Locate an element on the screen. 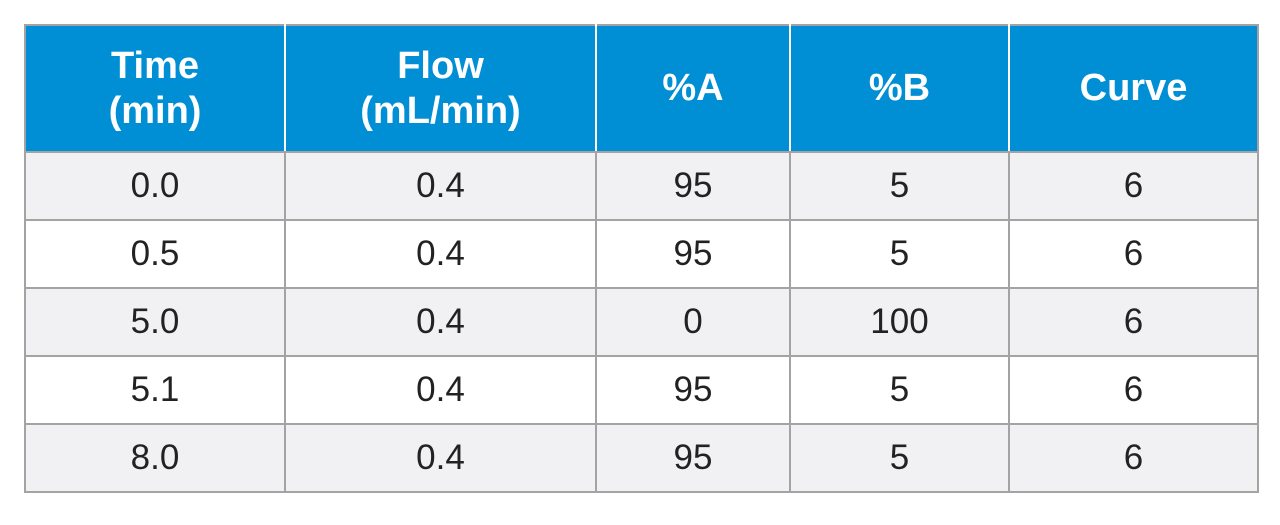 This screenshot has width=1280, height=525. cell-time: 5.1 is located at coordinates (155, 390).